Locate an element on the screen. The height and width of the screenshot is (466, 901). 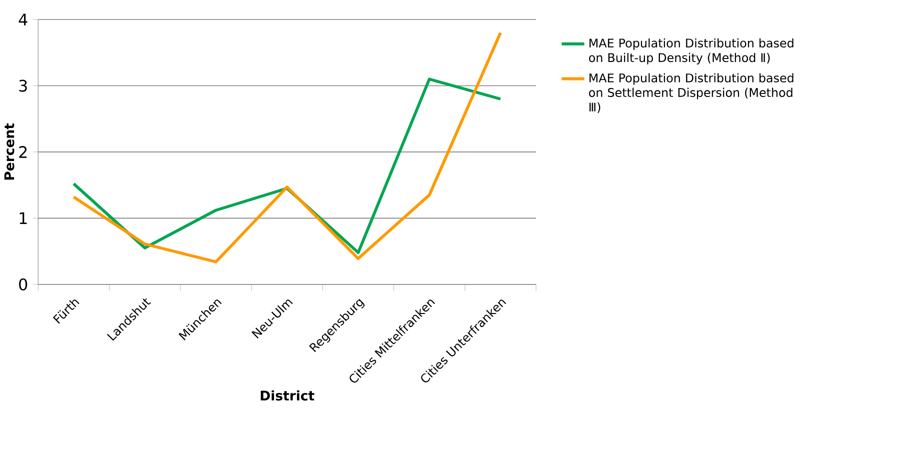
y-tick-label: 2 is located at coordinates (23, 152).